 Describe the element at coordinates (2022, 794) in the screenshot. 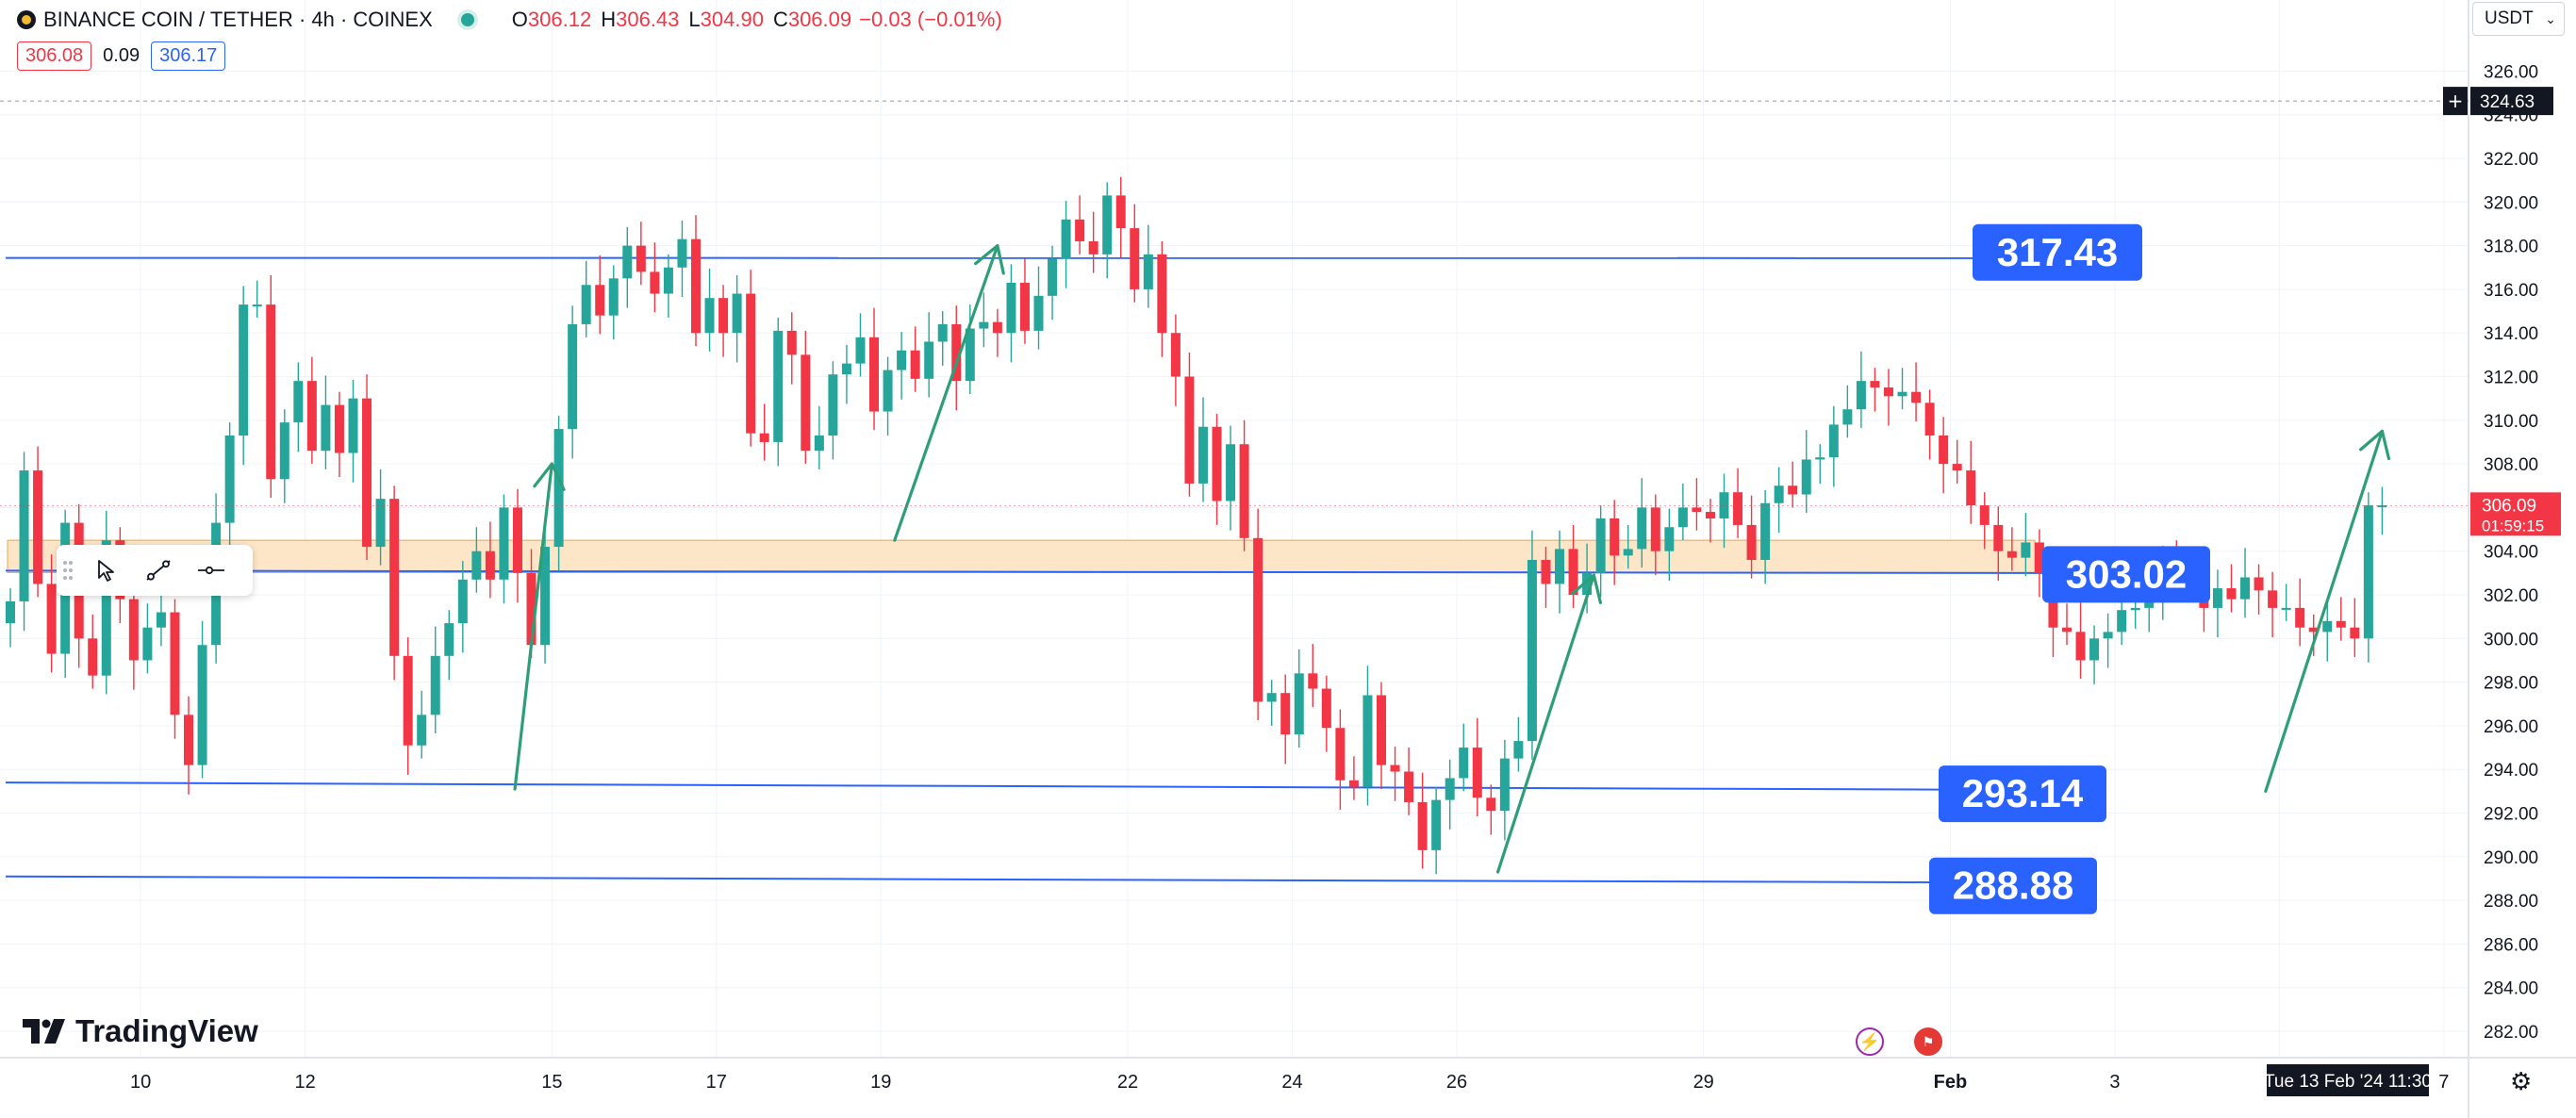

I see `level-label-293-14: 293.14` at that location.